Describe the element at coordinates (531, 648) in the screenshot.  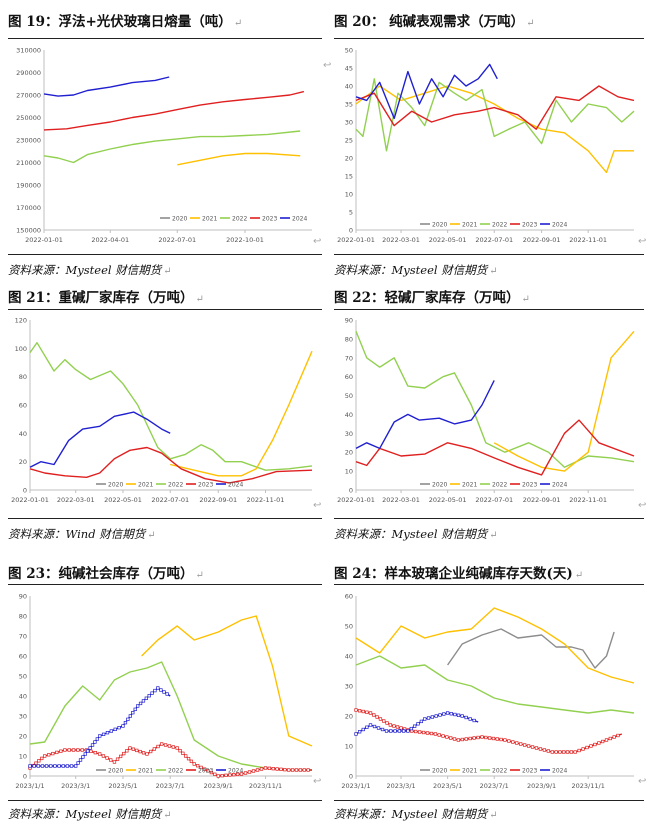
I see `series-line-2020` at that location.